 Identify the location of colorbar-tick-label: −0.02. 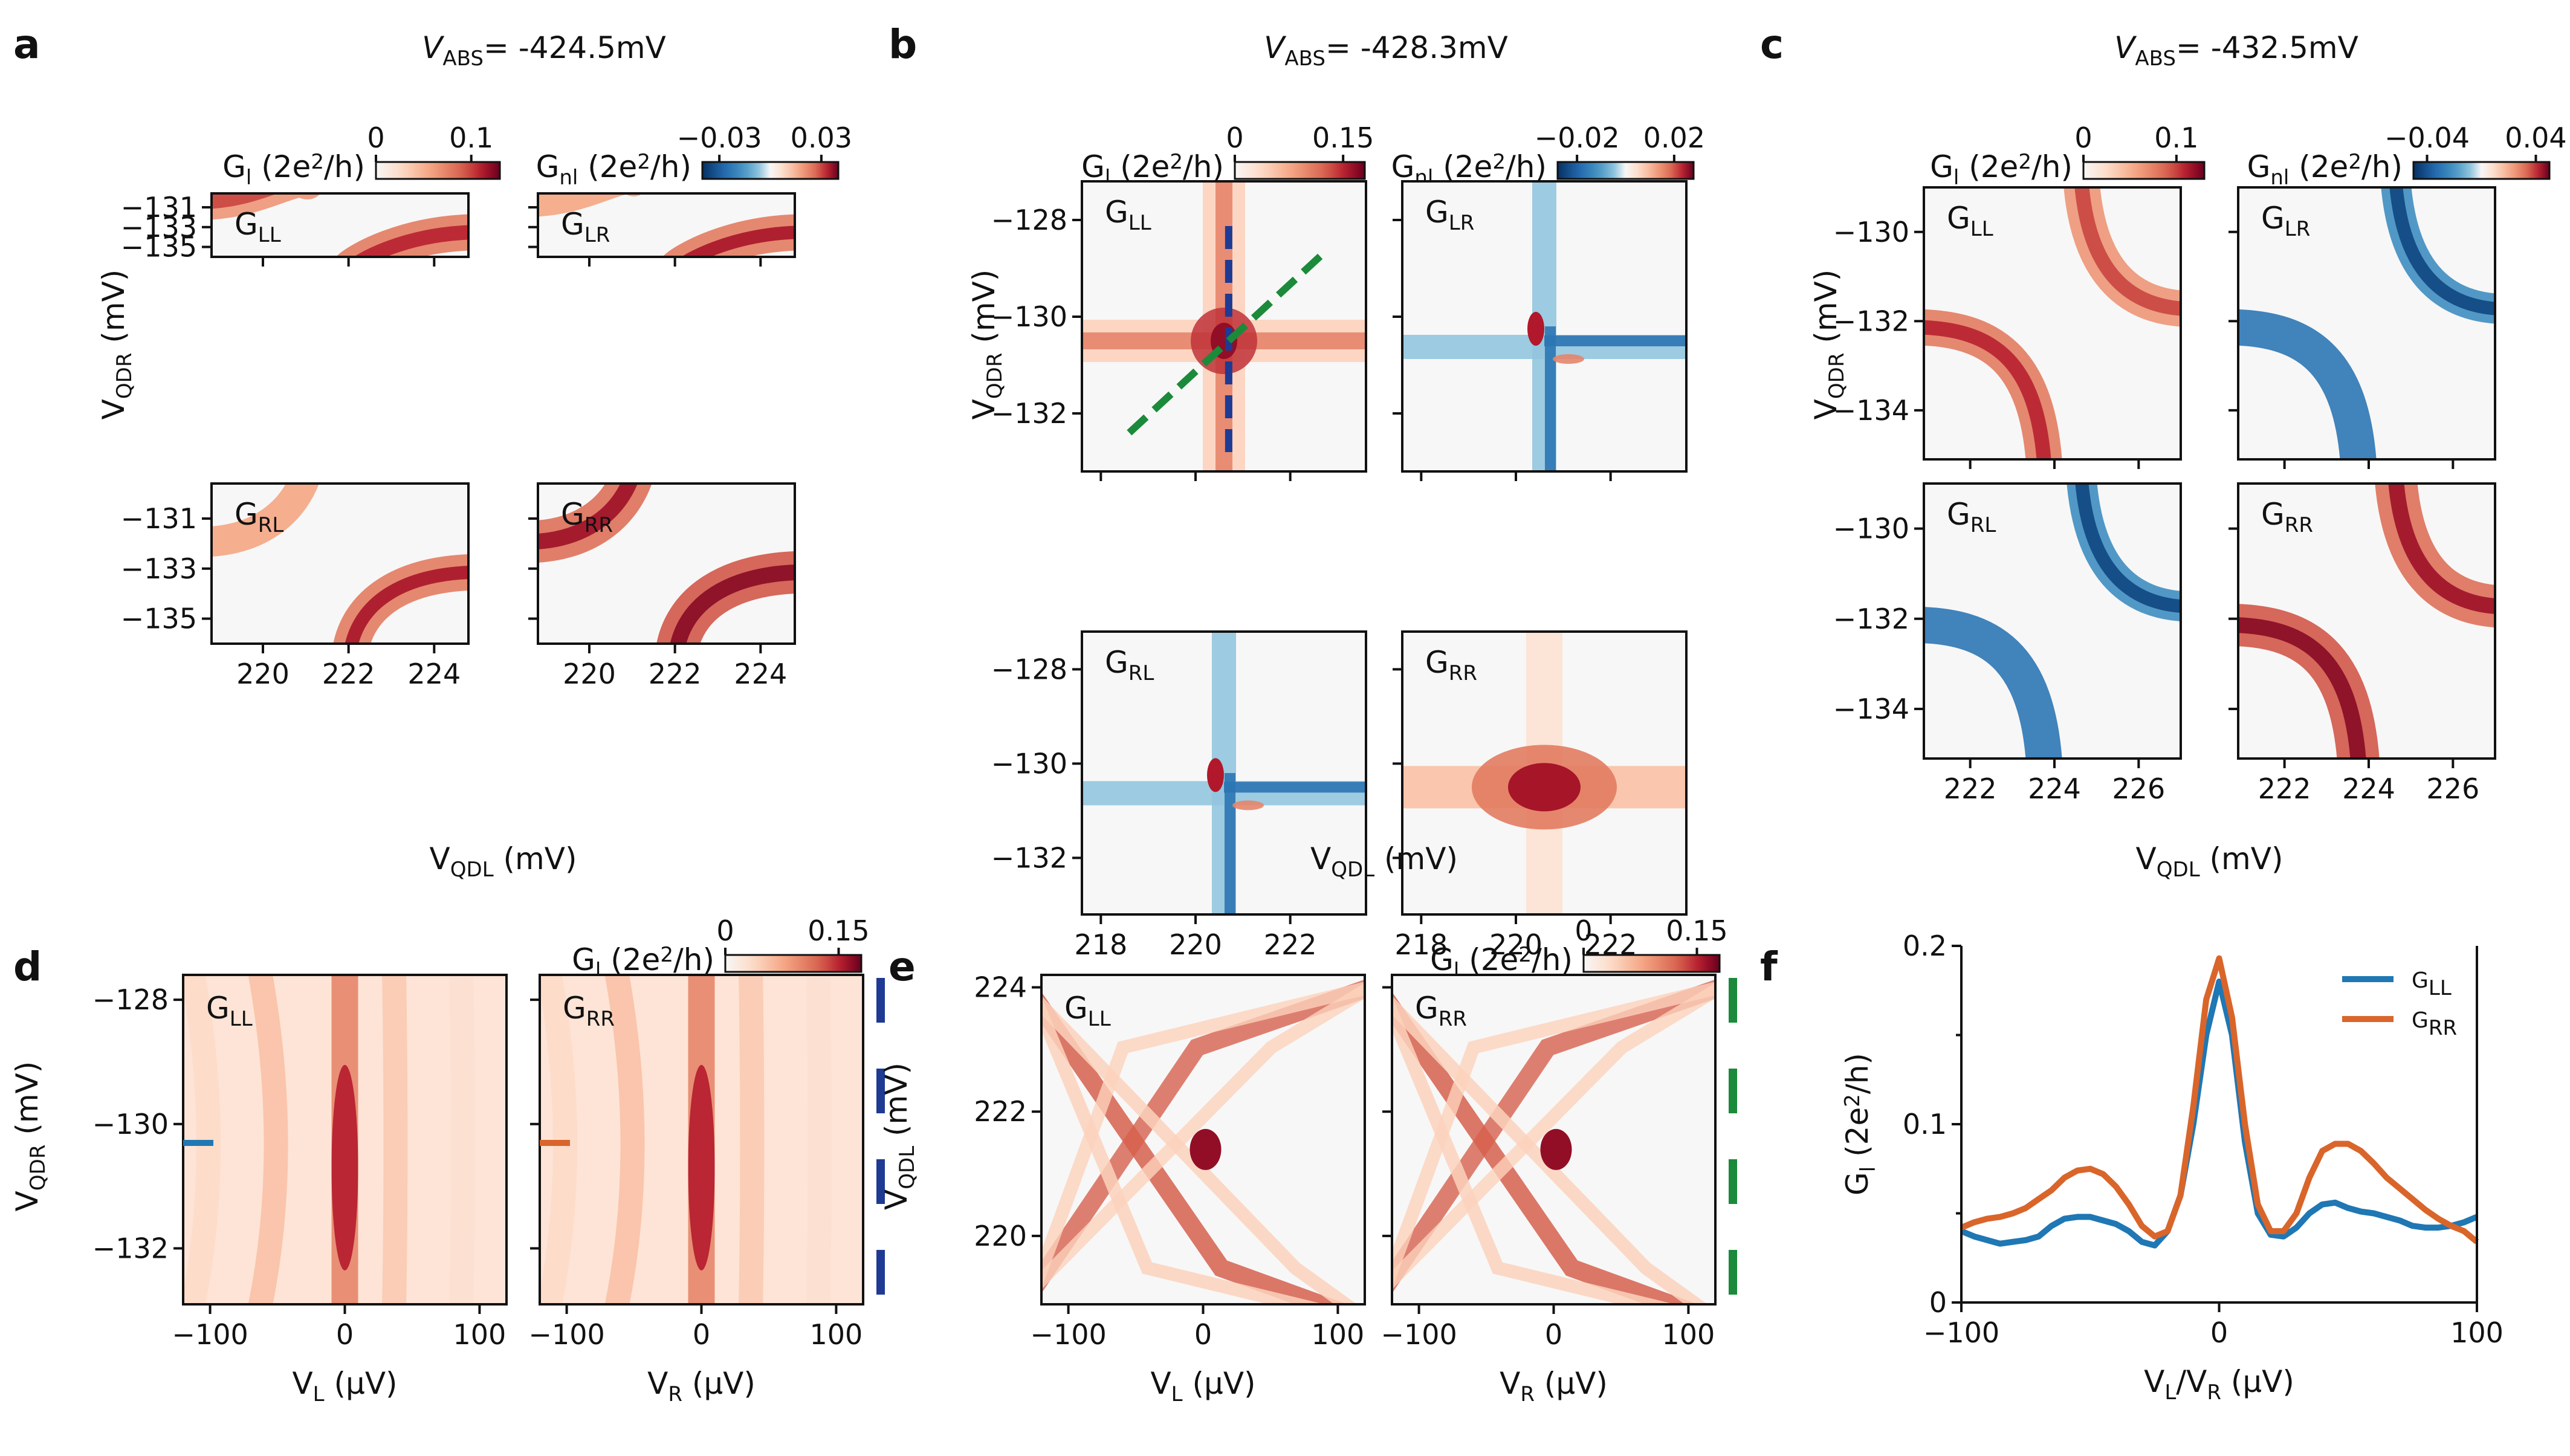
(1577, 137).